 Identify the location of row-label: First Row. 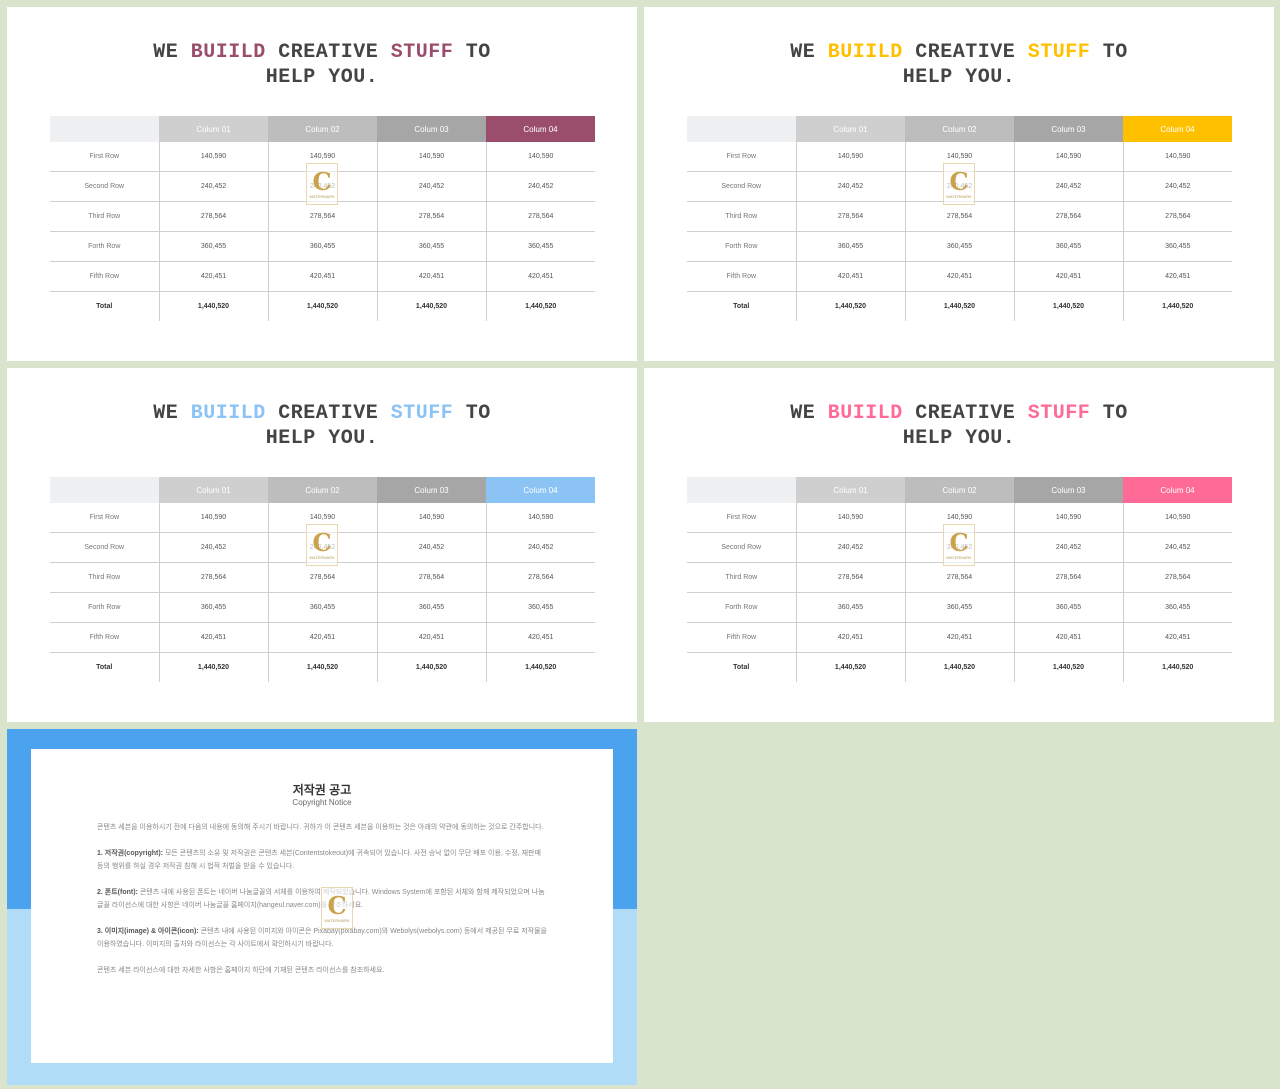
(104, 157).